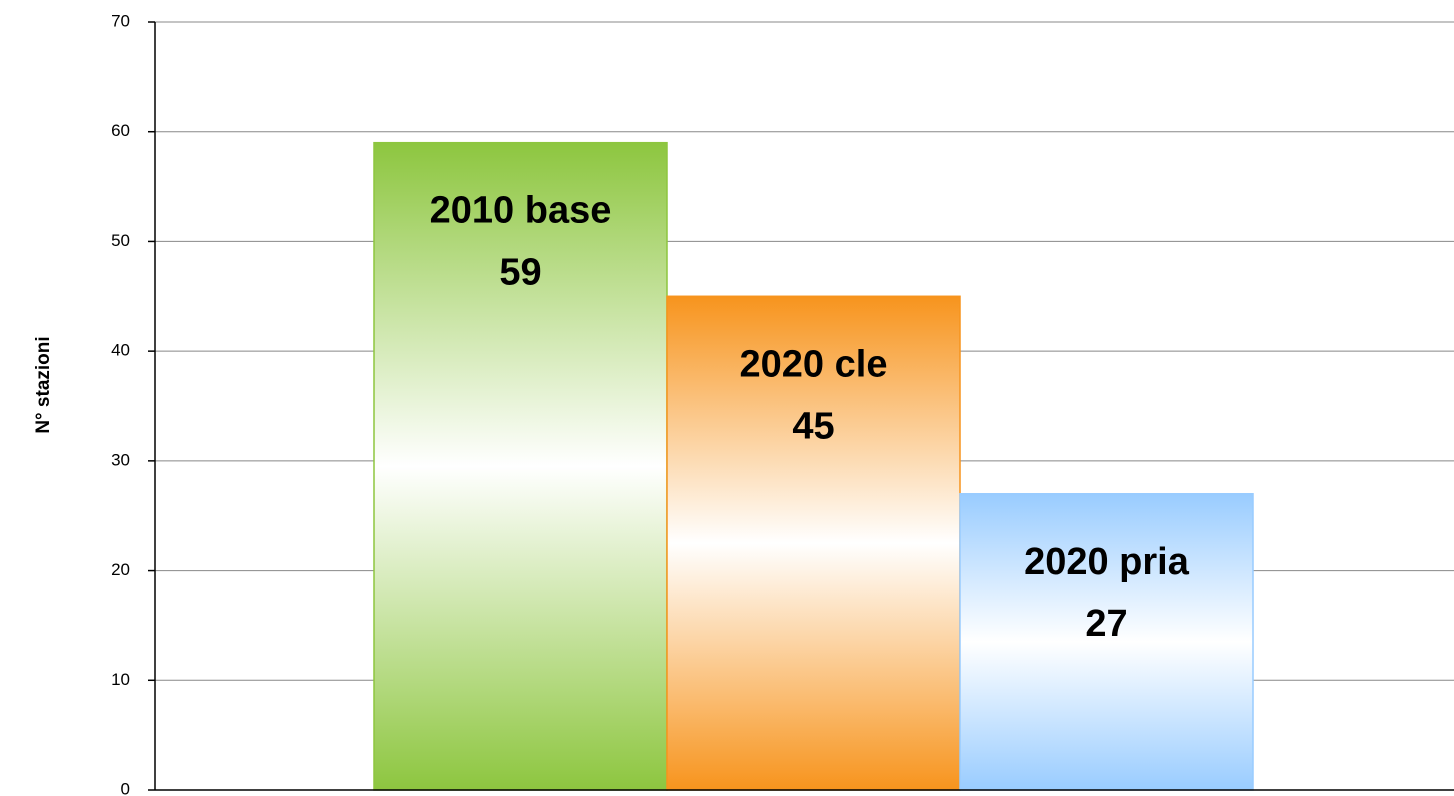 Image resolution: width=1454 pixels, height=796 pixels. I want to click on bar-category-label: 2010 base, so click(521, 211).